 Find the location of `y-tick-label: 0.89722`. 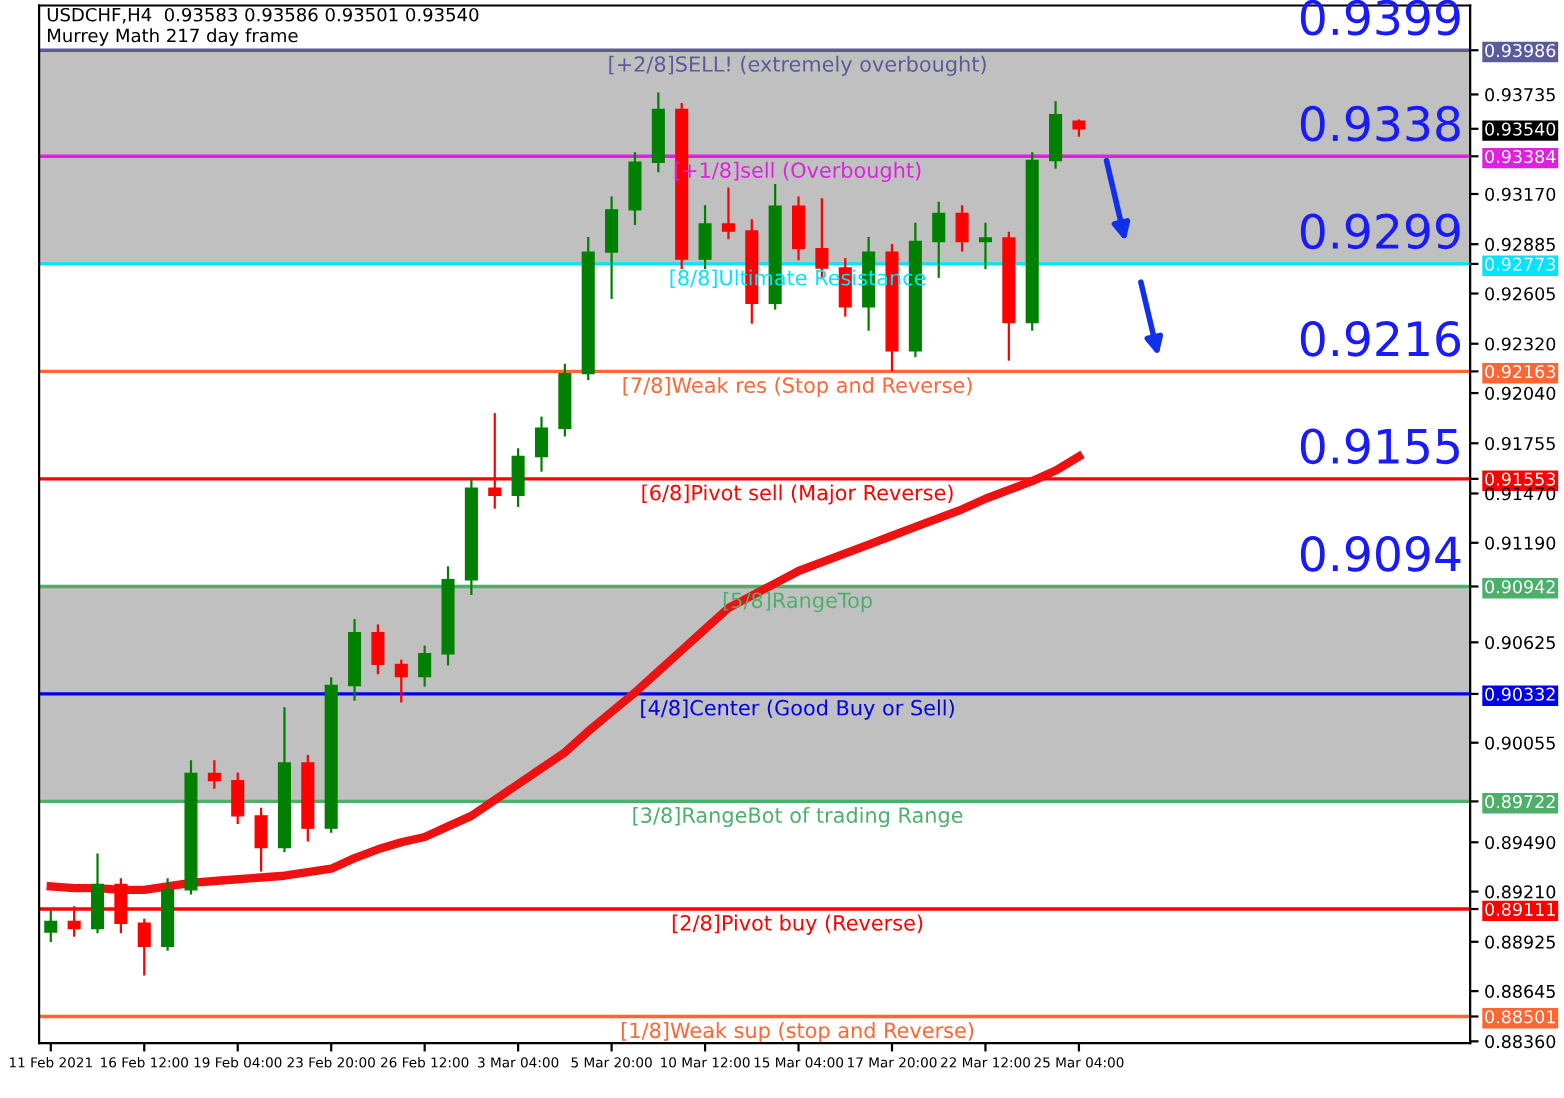

y-tick-label: 0.89722 is located at coordinates (1520, 802).